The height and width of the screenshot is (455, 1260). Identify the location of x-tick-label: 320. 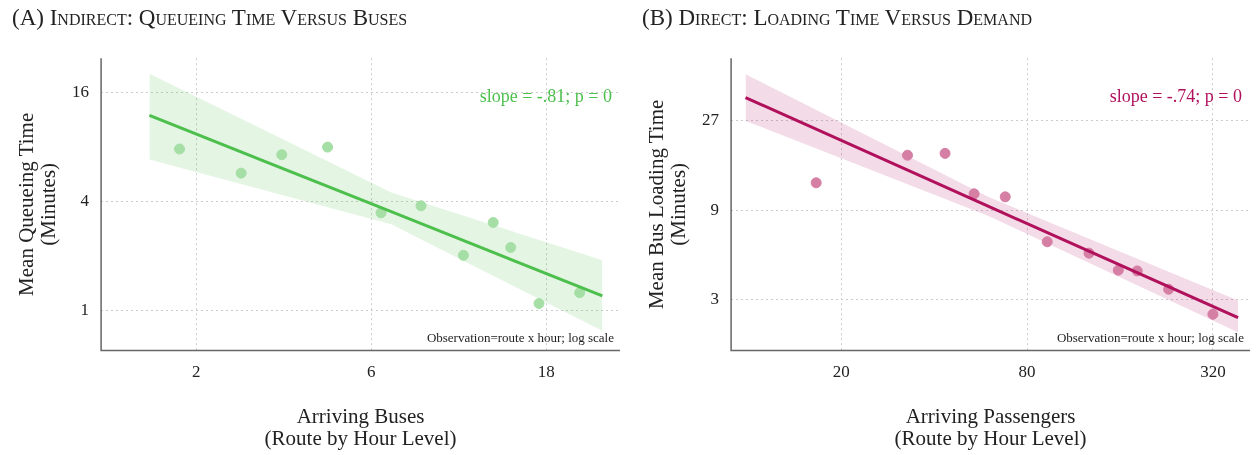
(1213, 372).